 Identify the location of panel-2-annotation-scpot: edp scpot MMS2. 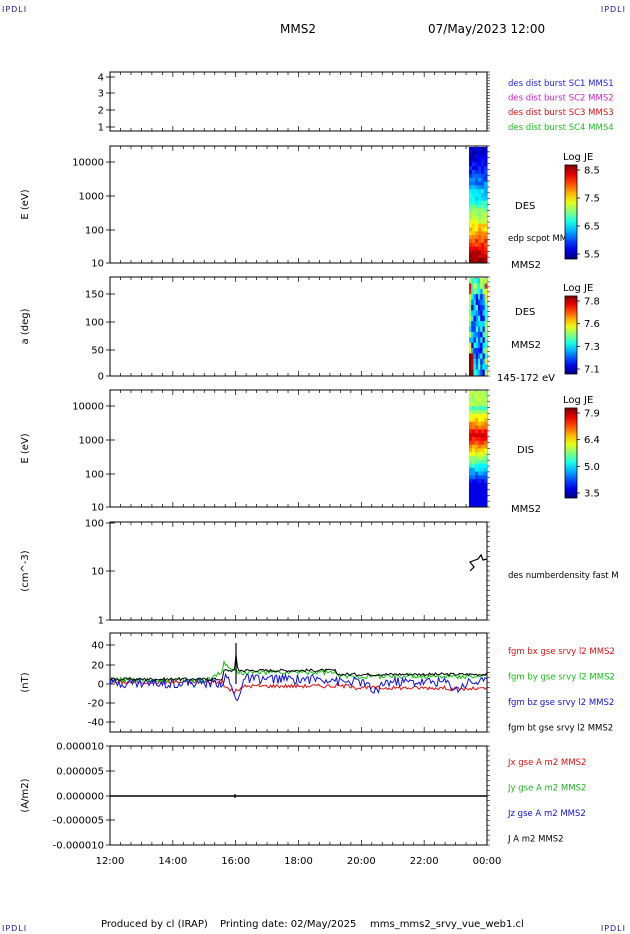
(543, 239).